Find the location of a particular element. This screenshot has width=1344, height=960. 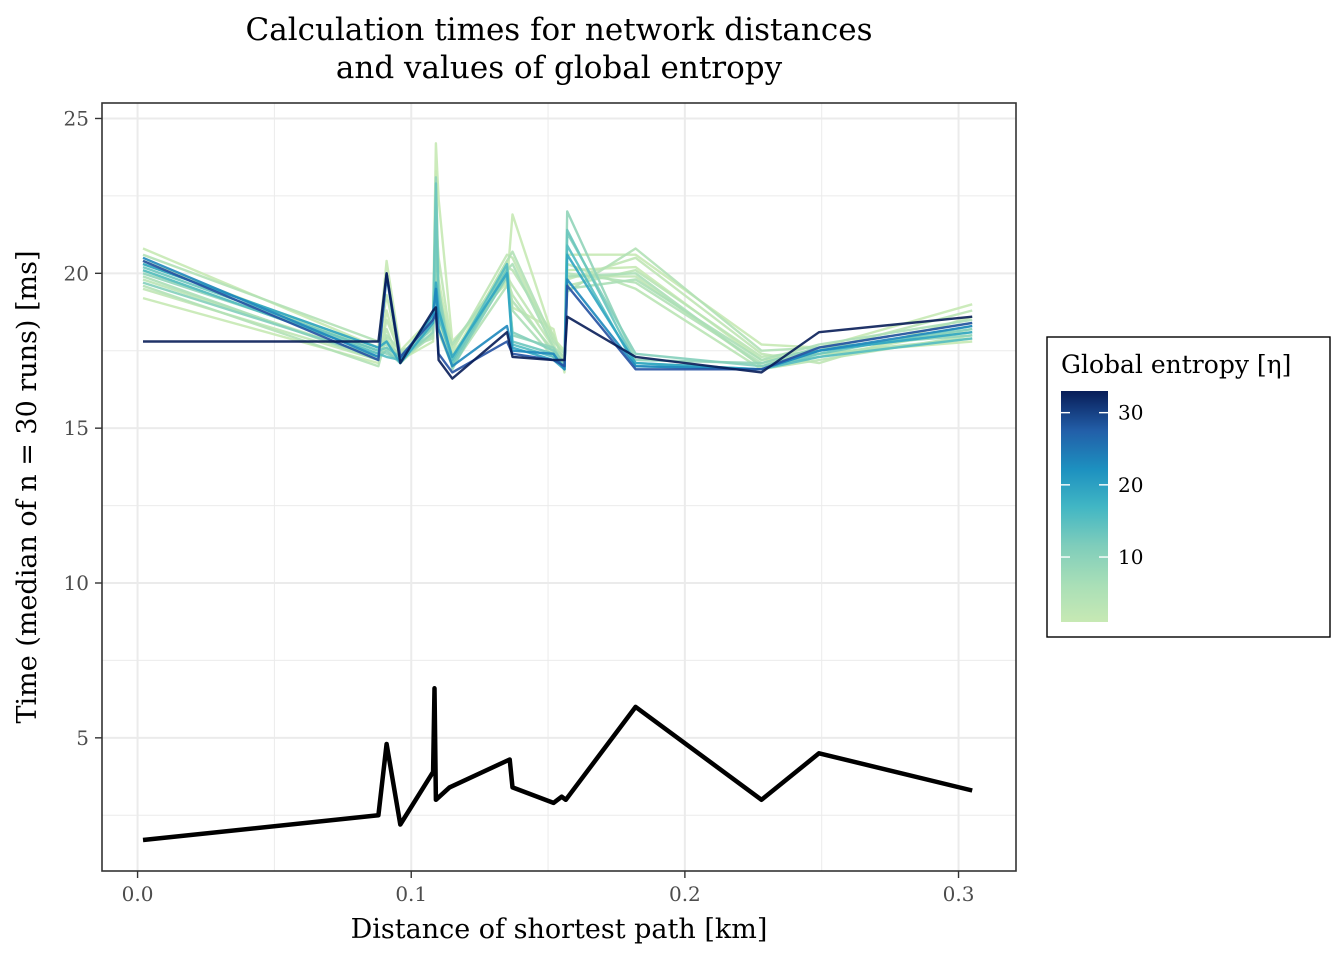

y-axis: 5 10 15 20 25 is located at coordinates (83, 428).